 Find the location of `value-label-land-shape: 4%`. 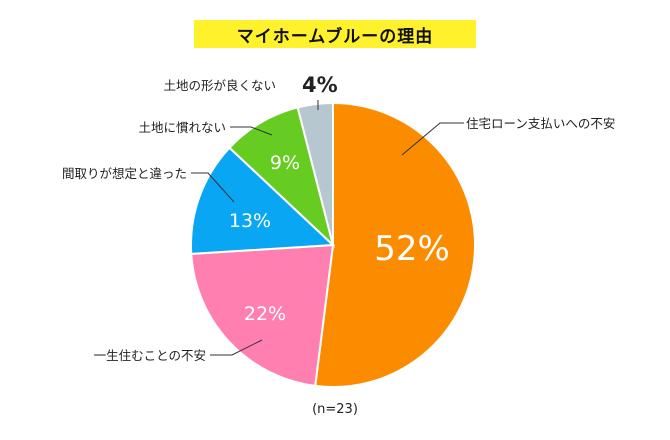

value-label-land-shape: 4% is located at coordinates (320, 85).